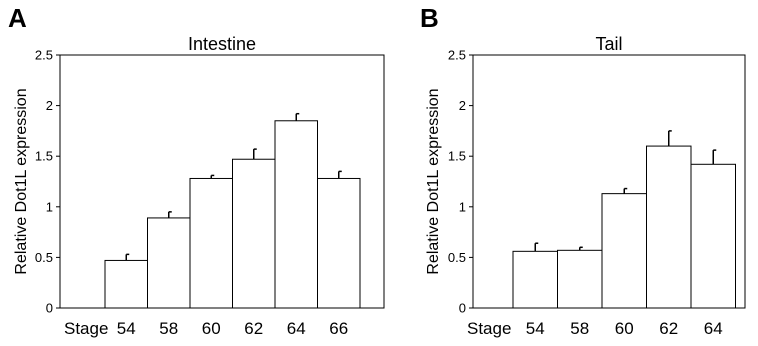 The height and width of the screenshot is (346, 758). I want to click on panel-letter-b: B, so click(429, 18).